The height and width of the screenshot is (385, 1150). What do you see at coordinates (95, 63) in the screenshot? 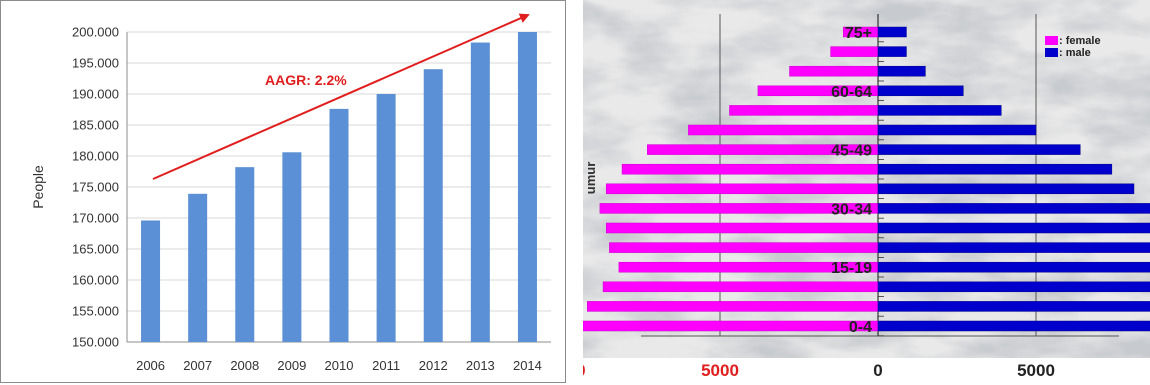
I see `y-tick-label: 195.000` at bounding box center [95, 63].